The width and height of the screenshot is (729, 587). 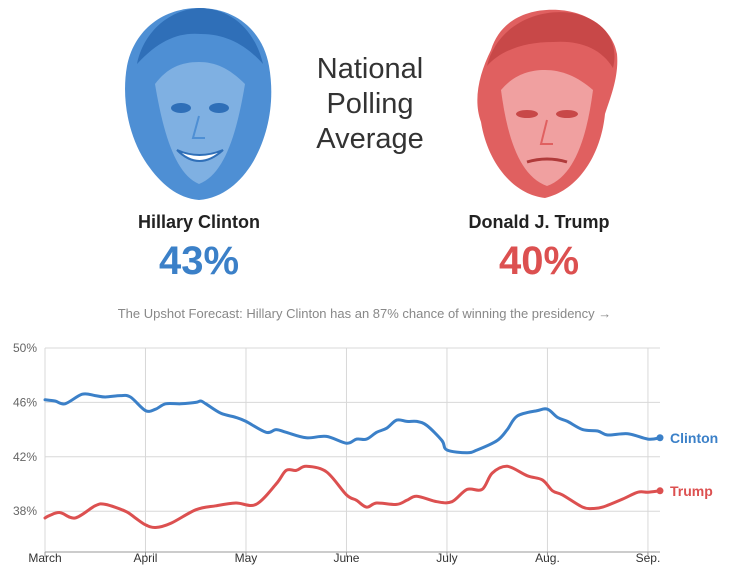 What do you see at coordinates (660, 491) in the screenshot?
I see `trump-end-point` at bounding box center [660, 491].